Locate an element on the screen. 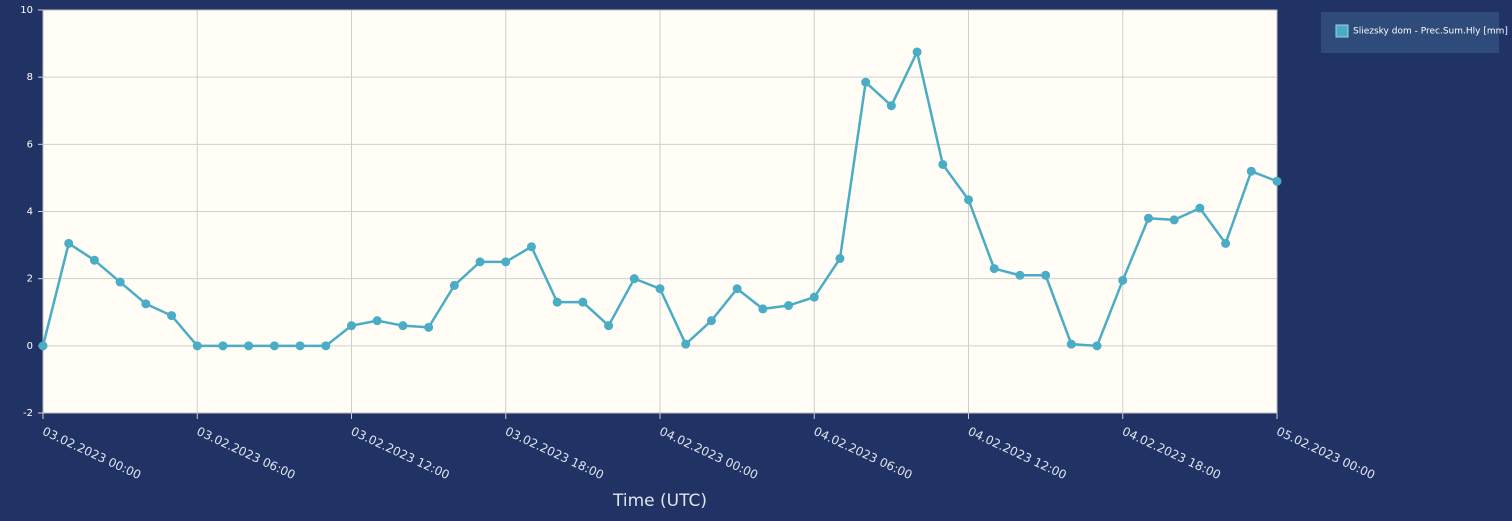 The image size is (1512, 521). y-tick-label: -2 is located at coordinates (28, 413).